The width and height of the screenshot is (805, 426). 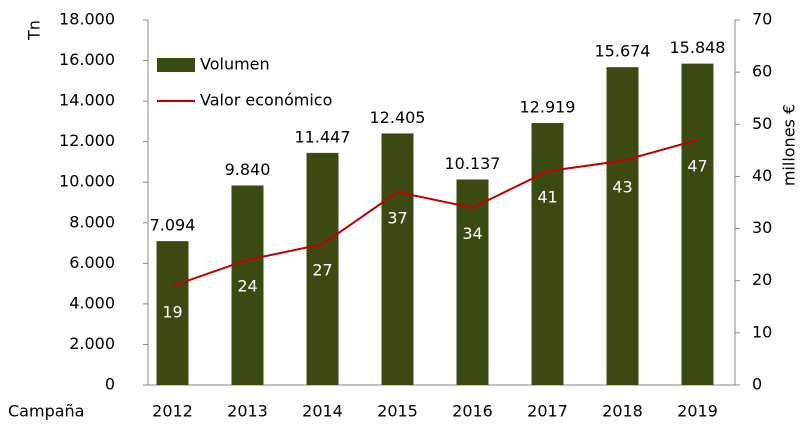 What do you see at coordinates (176, 65) in the screenshot?
I see `legend-swatch` at bounding box center [176, 65].